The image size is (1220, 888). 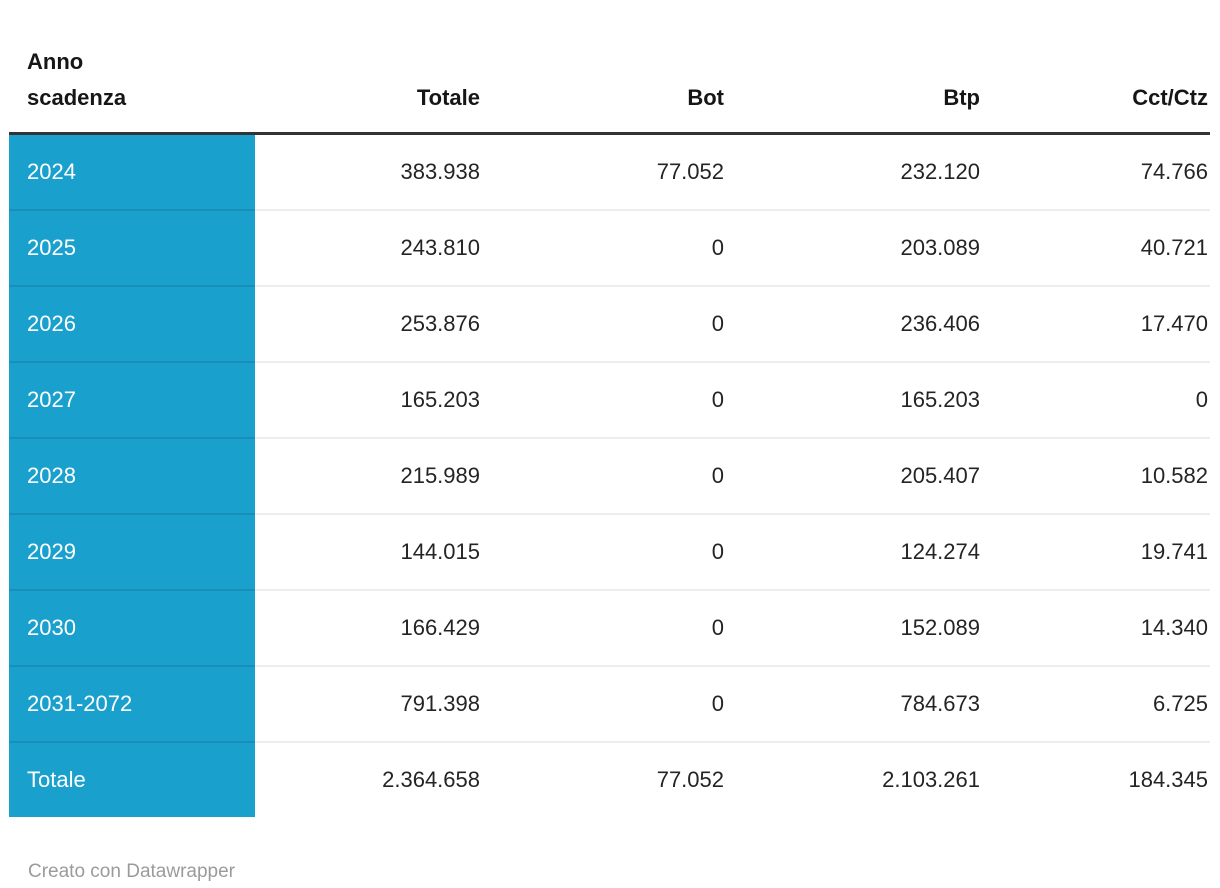 What do you see at coordinates (609, 779) in the screenshot?
I see `table-row: Totale 2.364.658 77.052 2.103.261 184.345` at bounding box center [609, 779].